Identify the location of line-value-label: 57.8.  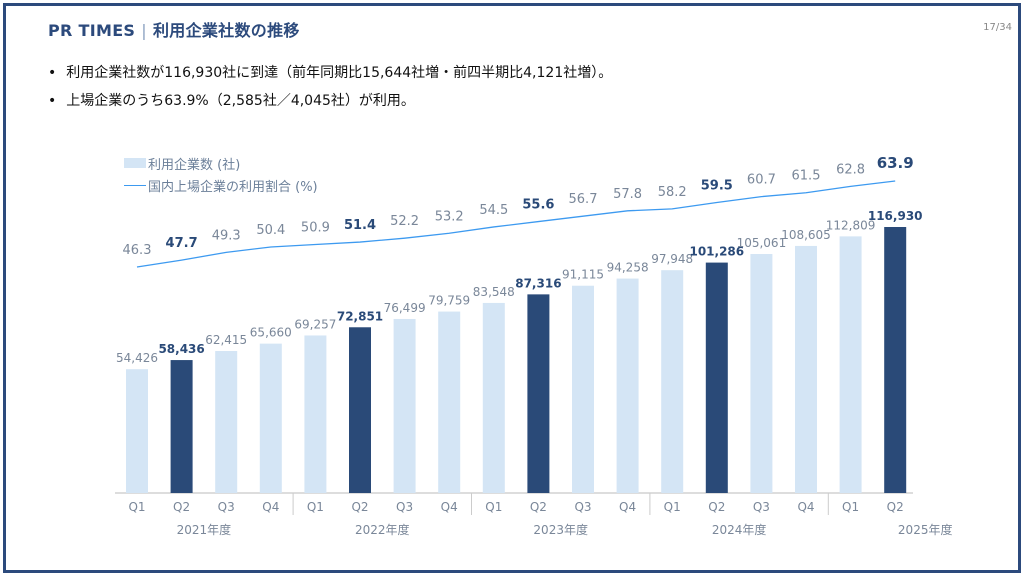
(627, 194).